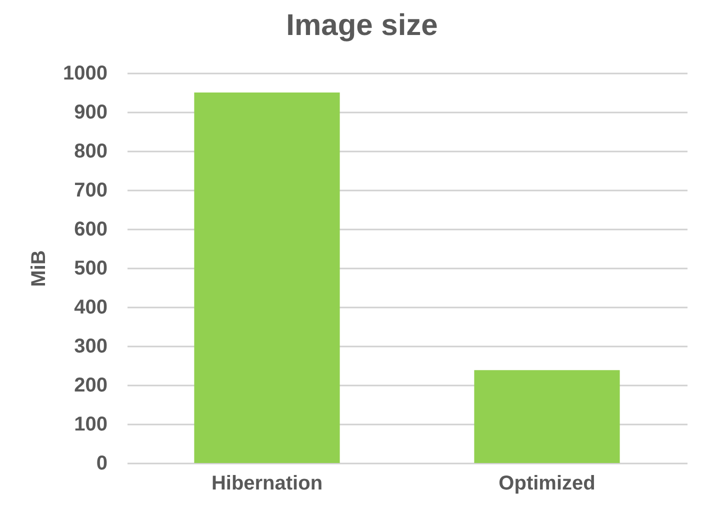  I want to click on x-tick-label: Hibernation, so click(267, 483).